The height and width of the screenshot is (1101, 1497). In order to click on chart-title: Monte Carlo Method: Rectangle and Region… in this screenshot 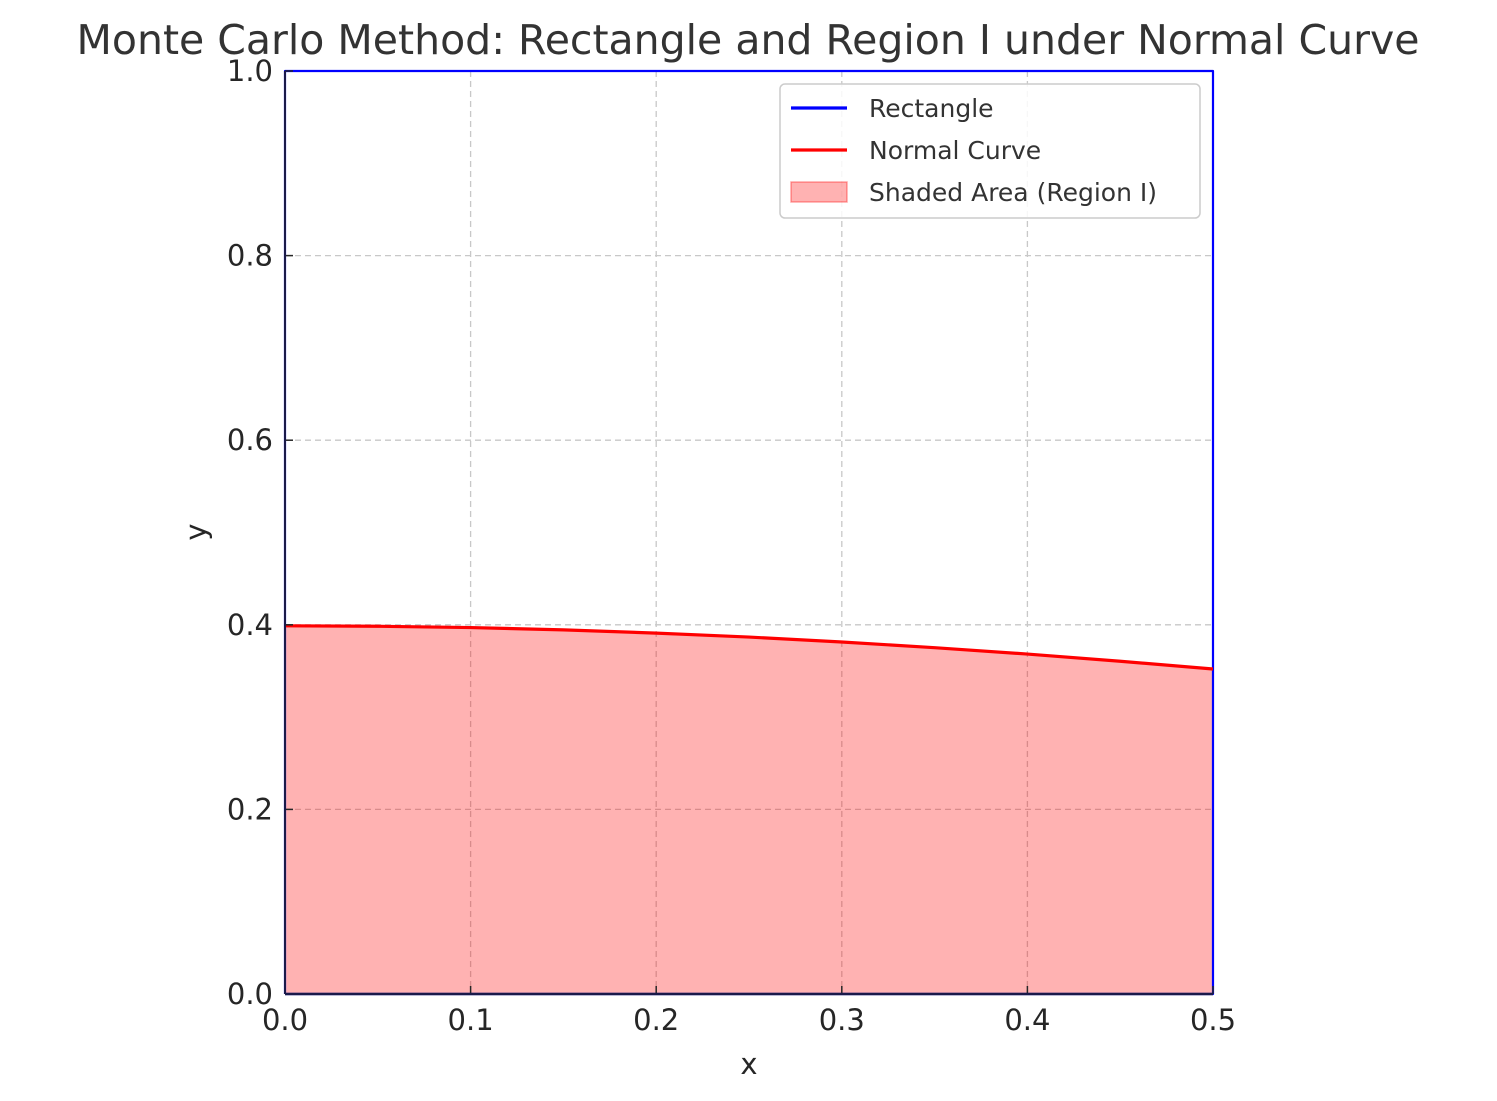, I will do `click(748, 40)`.